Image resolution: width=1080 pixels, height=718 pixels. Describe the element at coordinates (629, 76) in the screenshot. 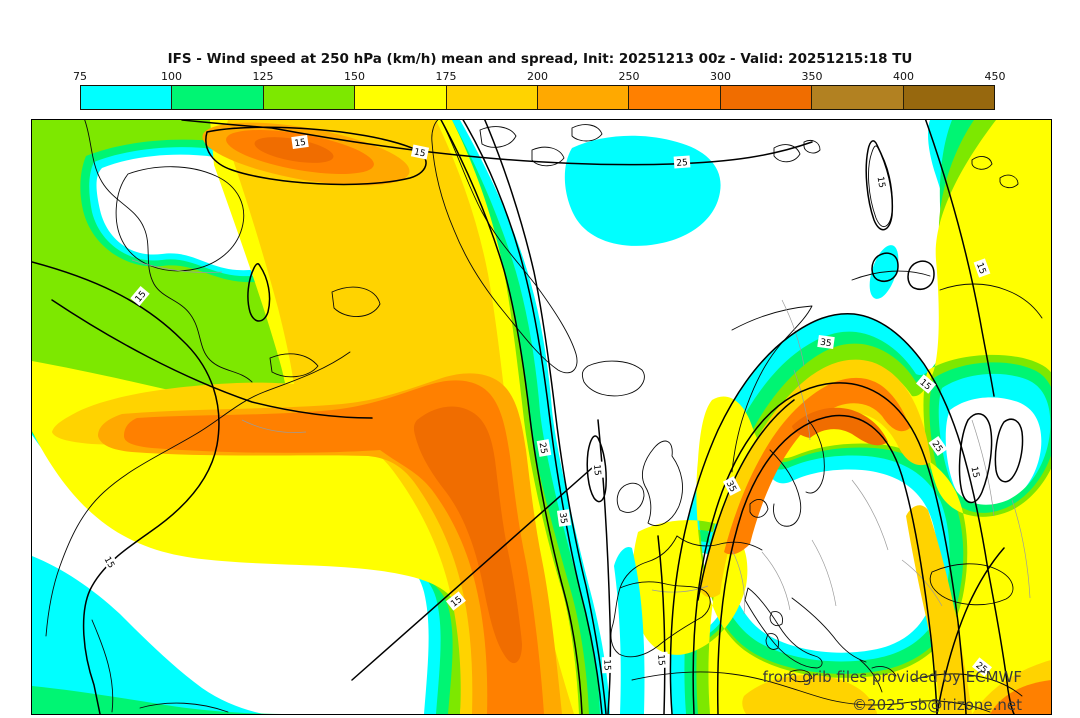

I see `colorbar-tick-250: 250` at that location.